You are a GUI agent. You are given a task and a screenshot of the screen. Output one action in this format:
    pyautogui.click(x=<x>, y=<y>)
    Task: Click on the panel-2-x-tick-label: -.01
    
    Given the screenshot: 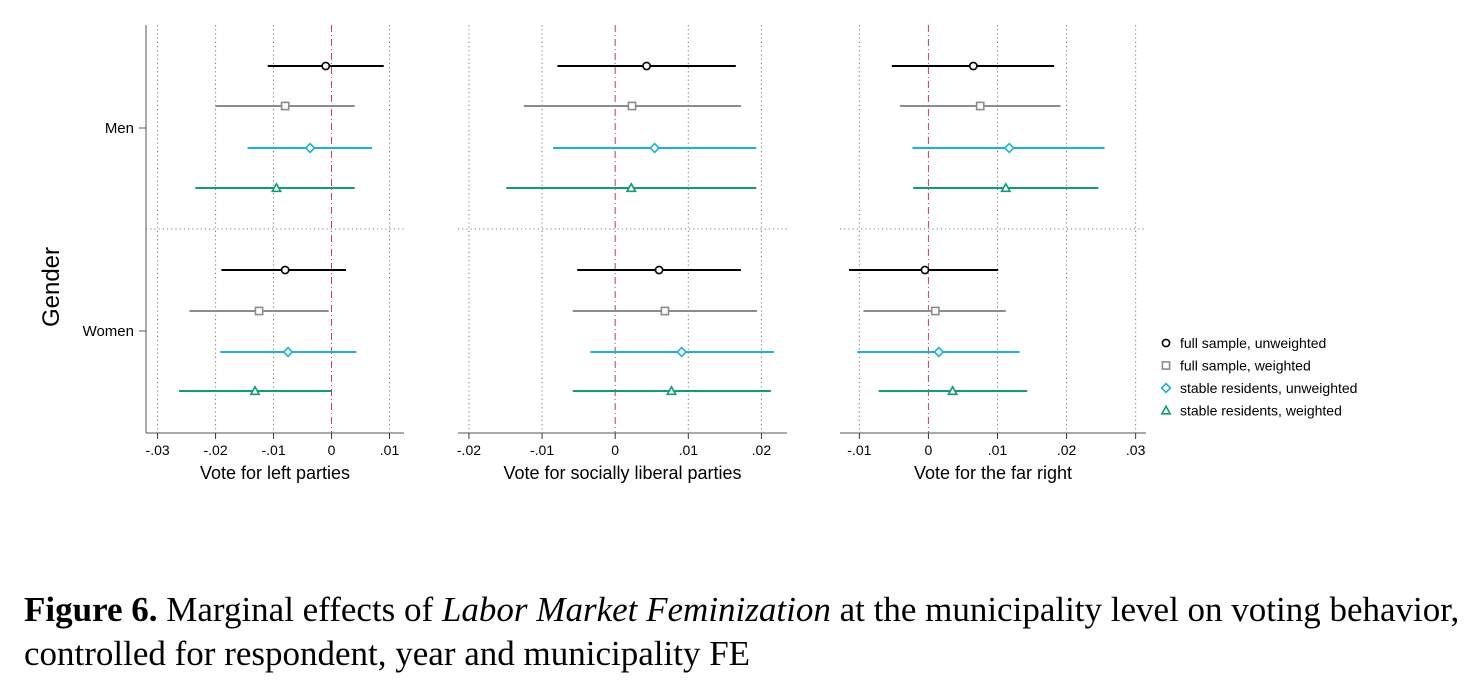 What is the action you would take?
    pyautogui.click(x=542, y=450)
    